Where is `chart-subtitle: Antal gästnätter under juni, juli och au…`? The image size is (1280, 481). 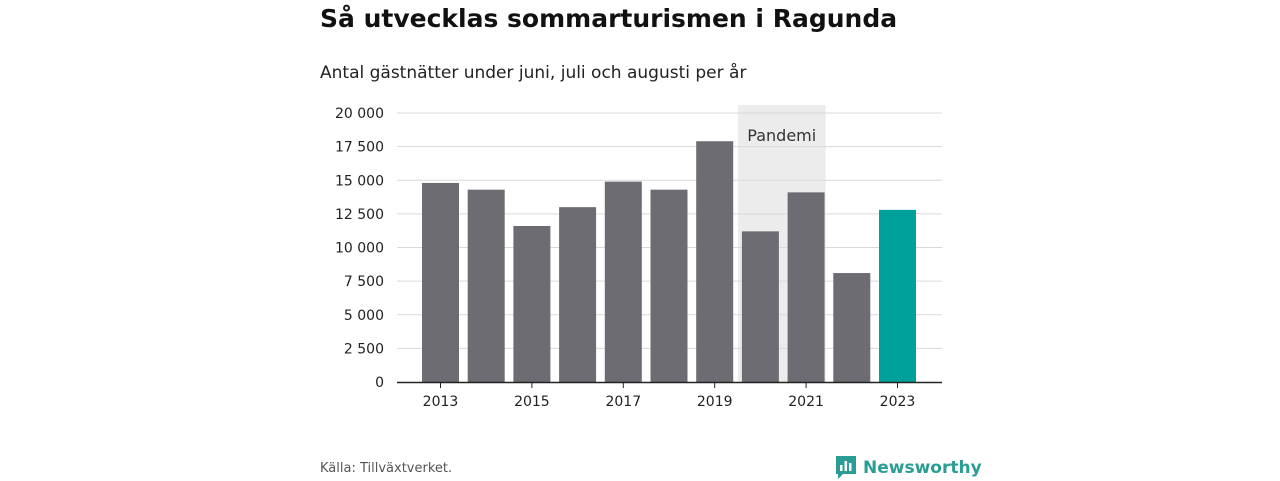 chart-subtitle: Antal gästnätter under juni, juli och au… is located at coordinates (533, 73).